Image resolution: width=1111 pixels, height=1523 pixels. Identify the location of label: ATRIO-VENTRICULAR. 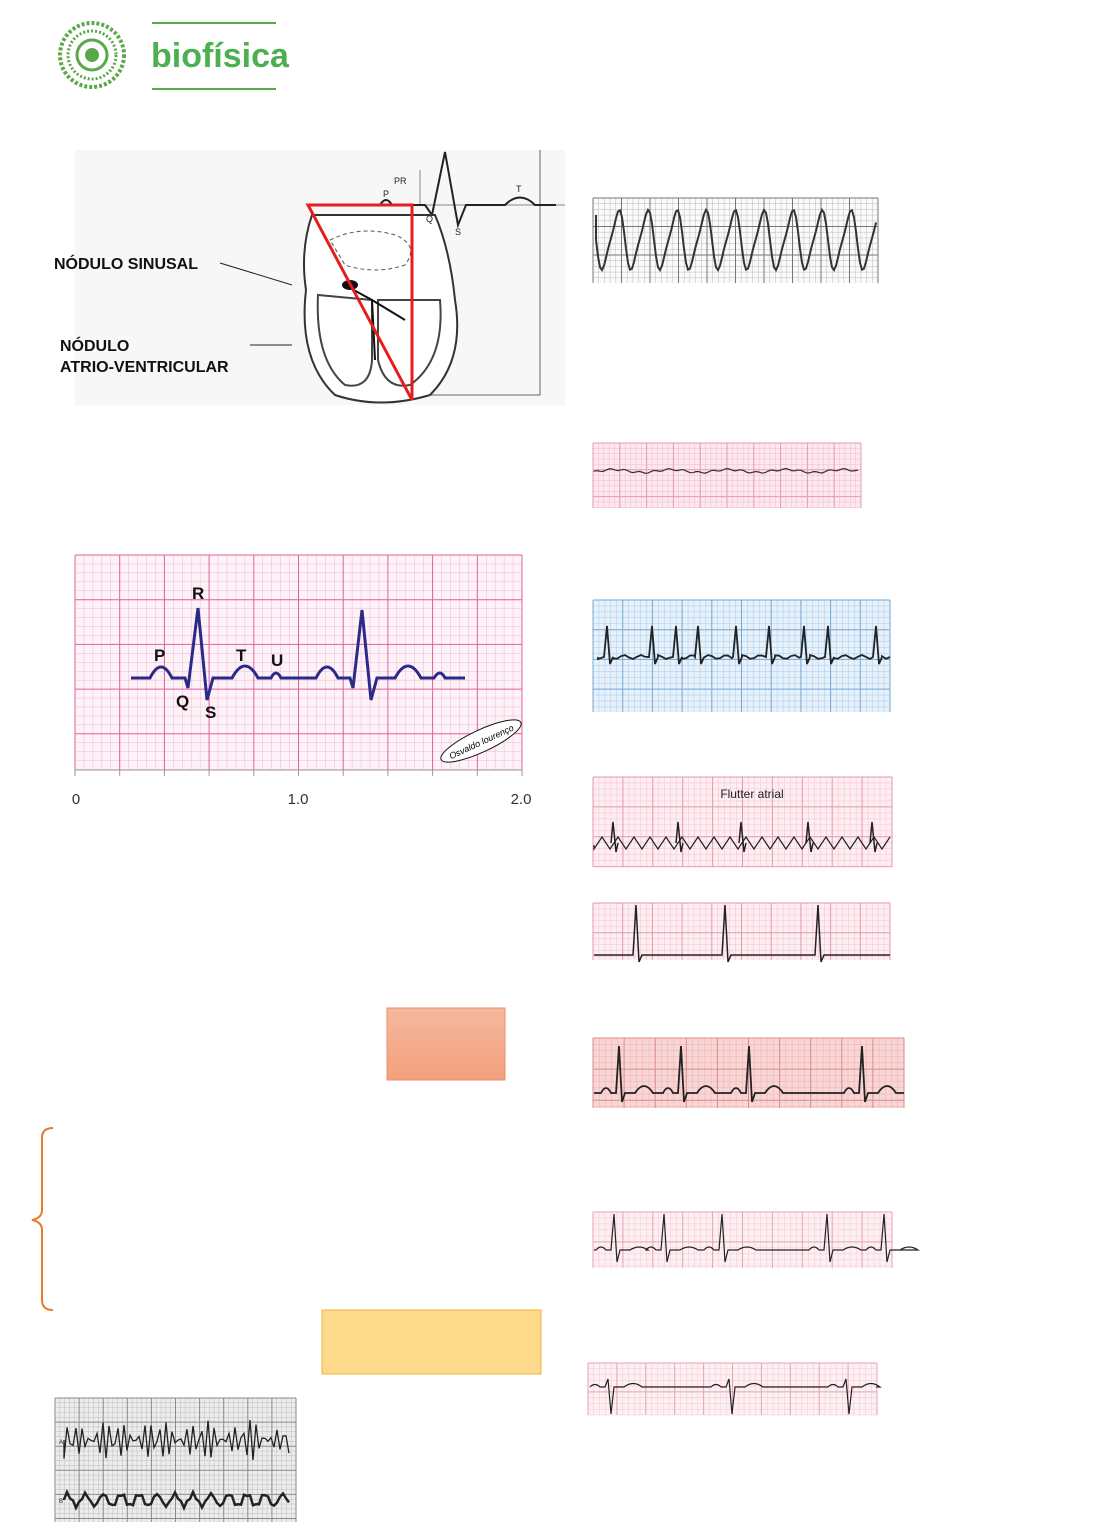
(144, 367).